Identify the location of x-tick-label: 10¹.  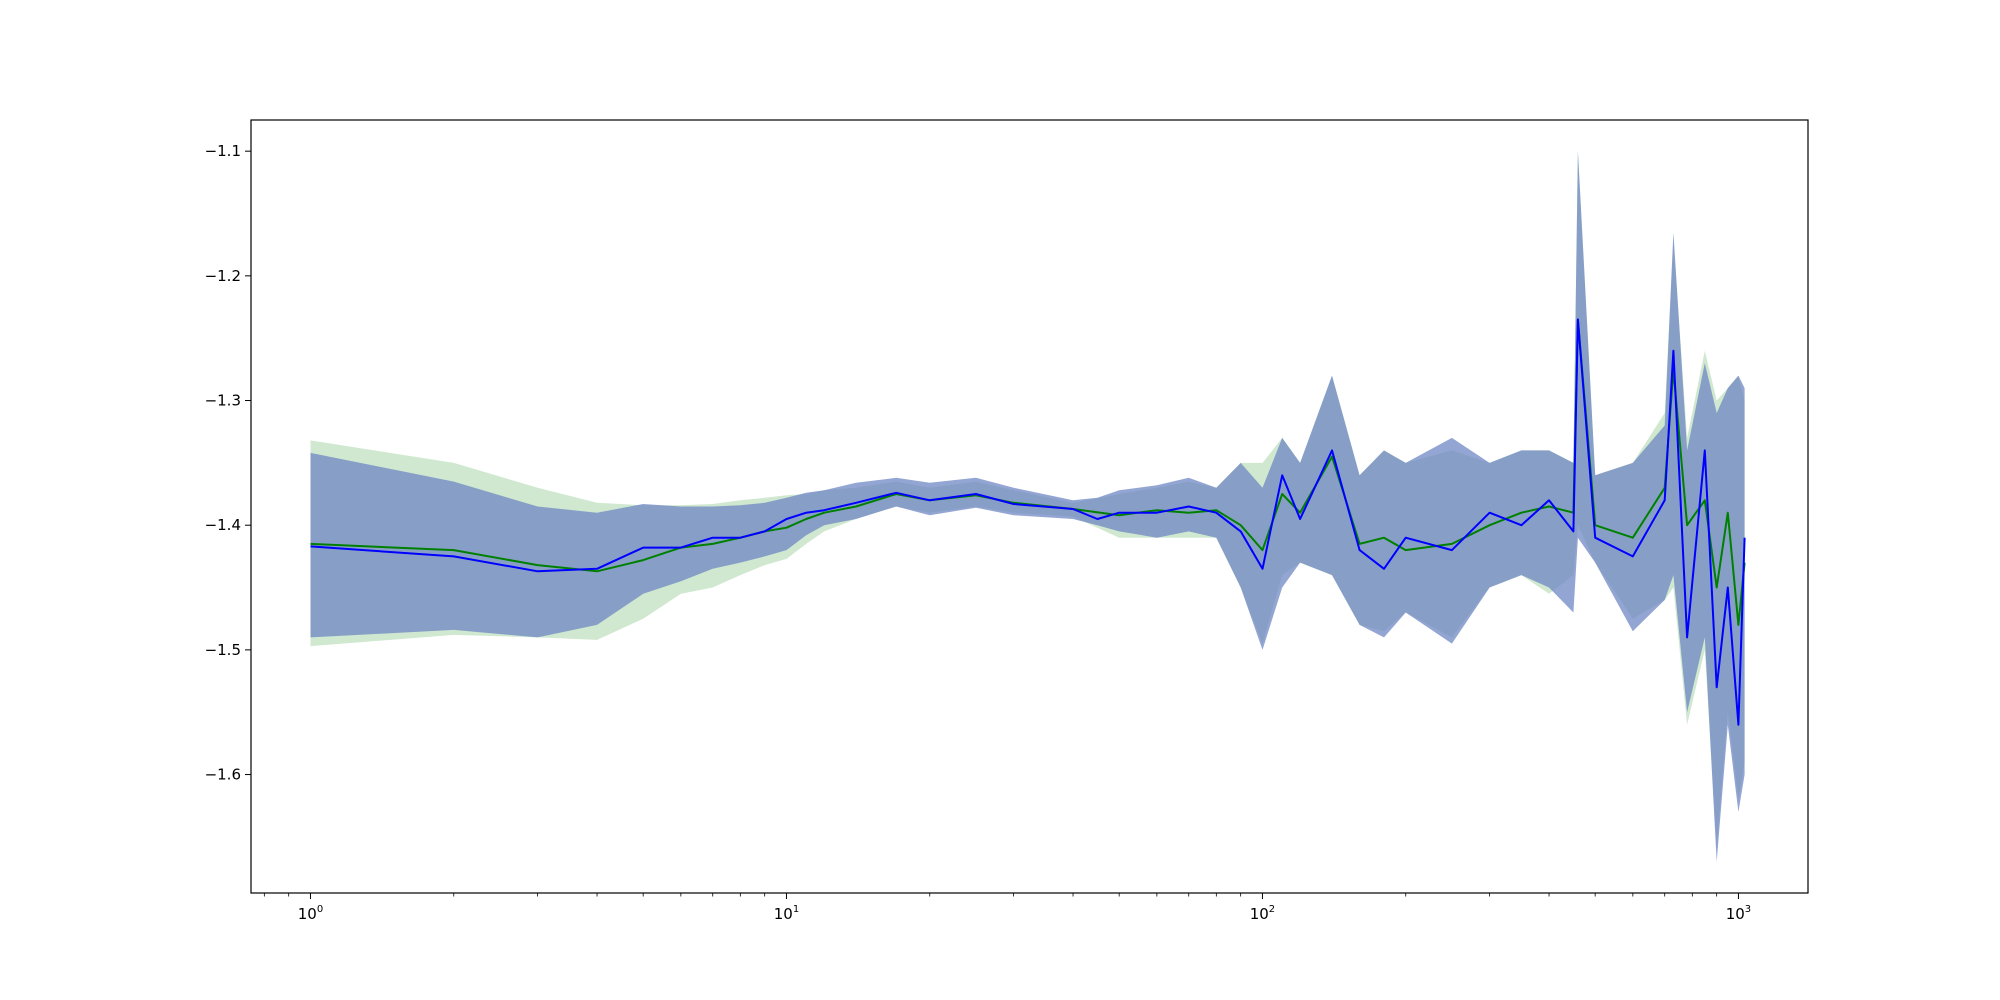
(786, 913).